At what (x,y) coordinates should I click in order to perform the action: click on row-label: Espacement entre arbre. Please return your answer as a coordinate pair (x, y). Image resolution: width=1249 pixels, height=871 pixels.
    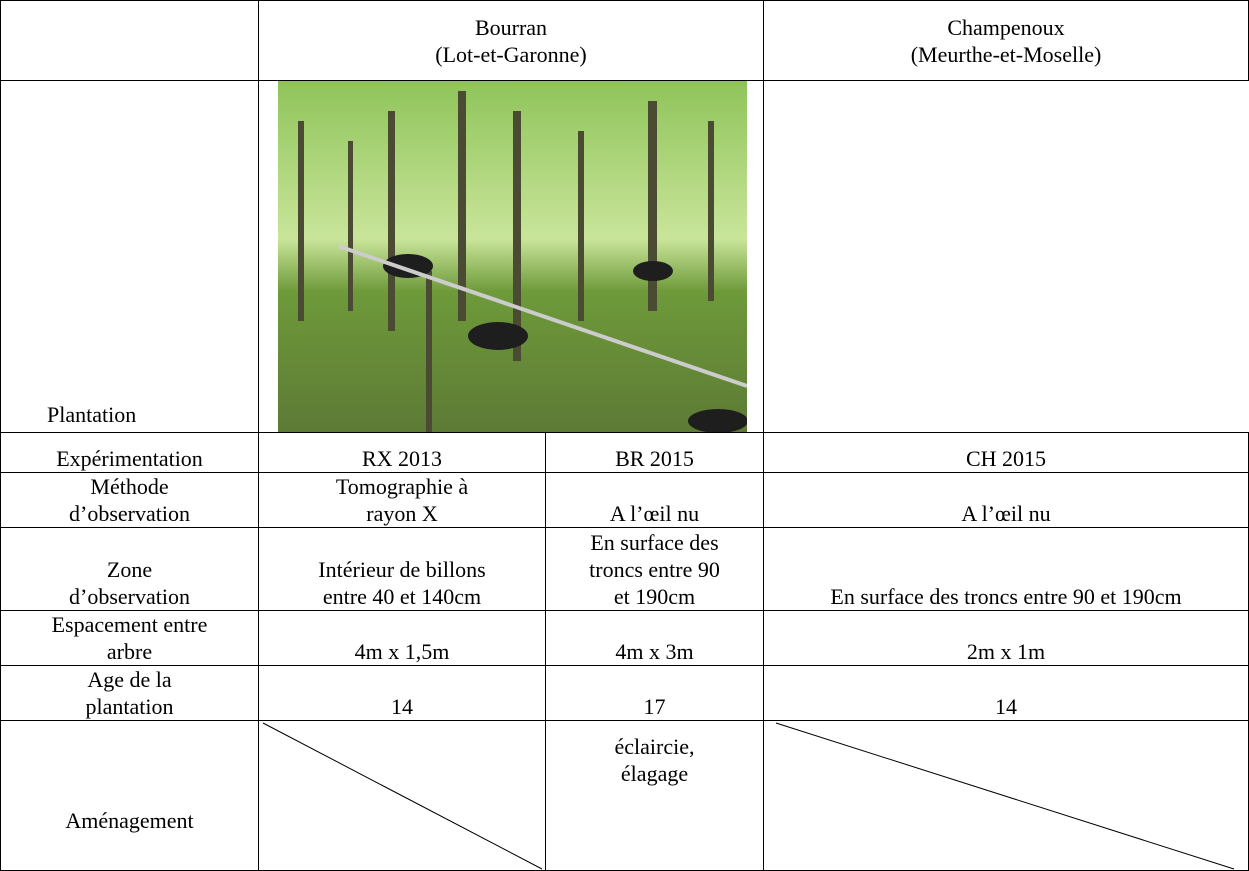
    Looking at the image, I should click on (129, 638).